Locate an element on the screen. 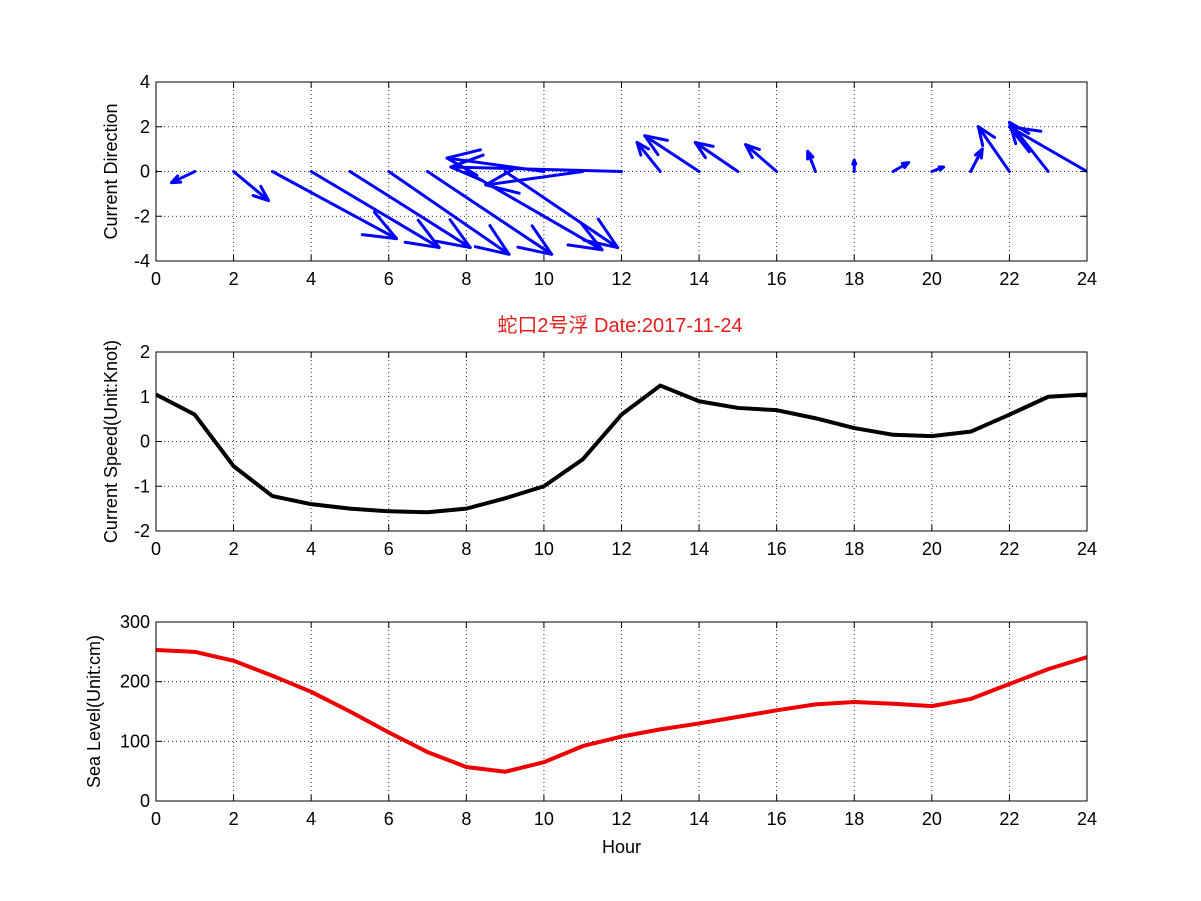 The image size is (1201, 901). current-speed-series is located at coordinates (621, 449).